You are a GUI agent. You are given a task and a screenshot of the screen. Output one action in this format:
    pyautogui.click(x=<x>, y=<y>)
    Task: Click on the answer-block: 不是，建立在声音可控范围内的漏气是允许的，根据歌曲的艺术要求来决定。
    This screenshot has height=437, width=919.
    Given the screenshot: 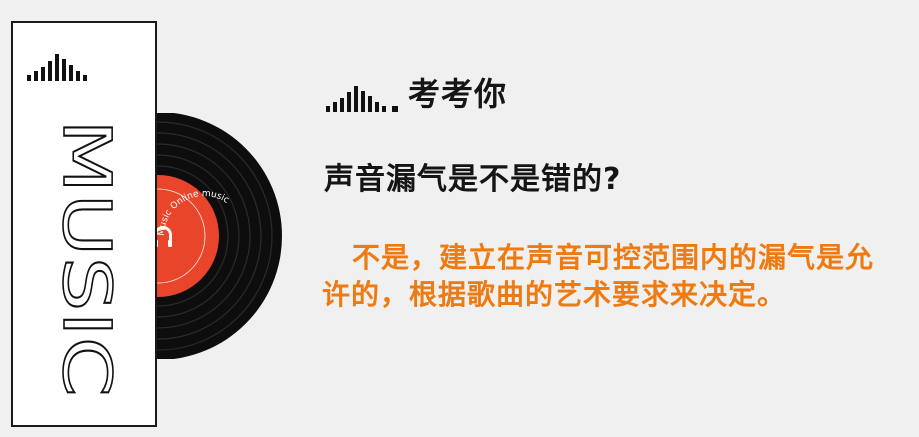 What is the action you would take?
    pyautogui.click(x=608, y=276)
    